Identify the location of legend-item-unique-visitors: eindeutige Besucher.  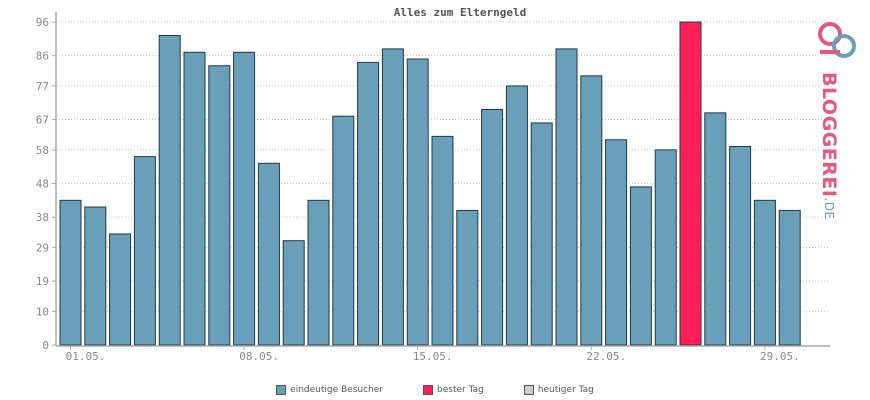
(329, 390).